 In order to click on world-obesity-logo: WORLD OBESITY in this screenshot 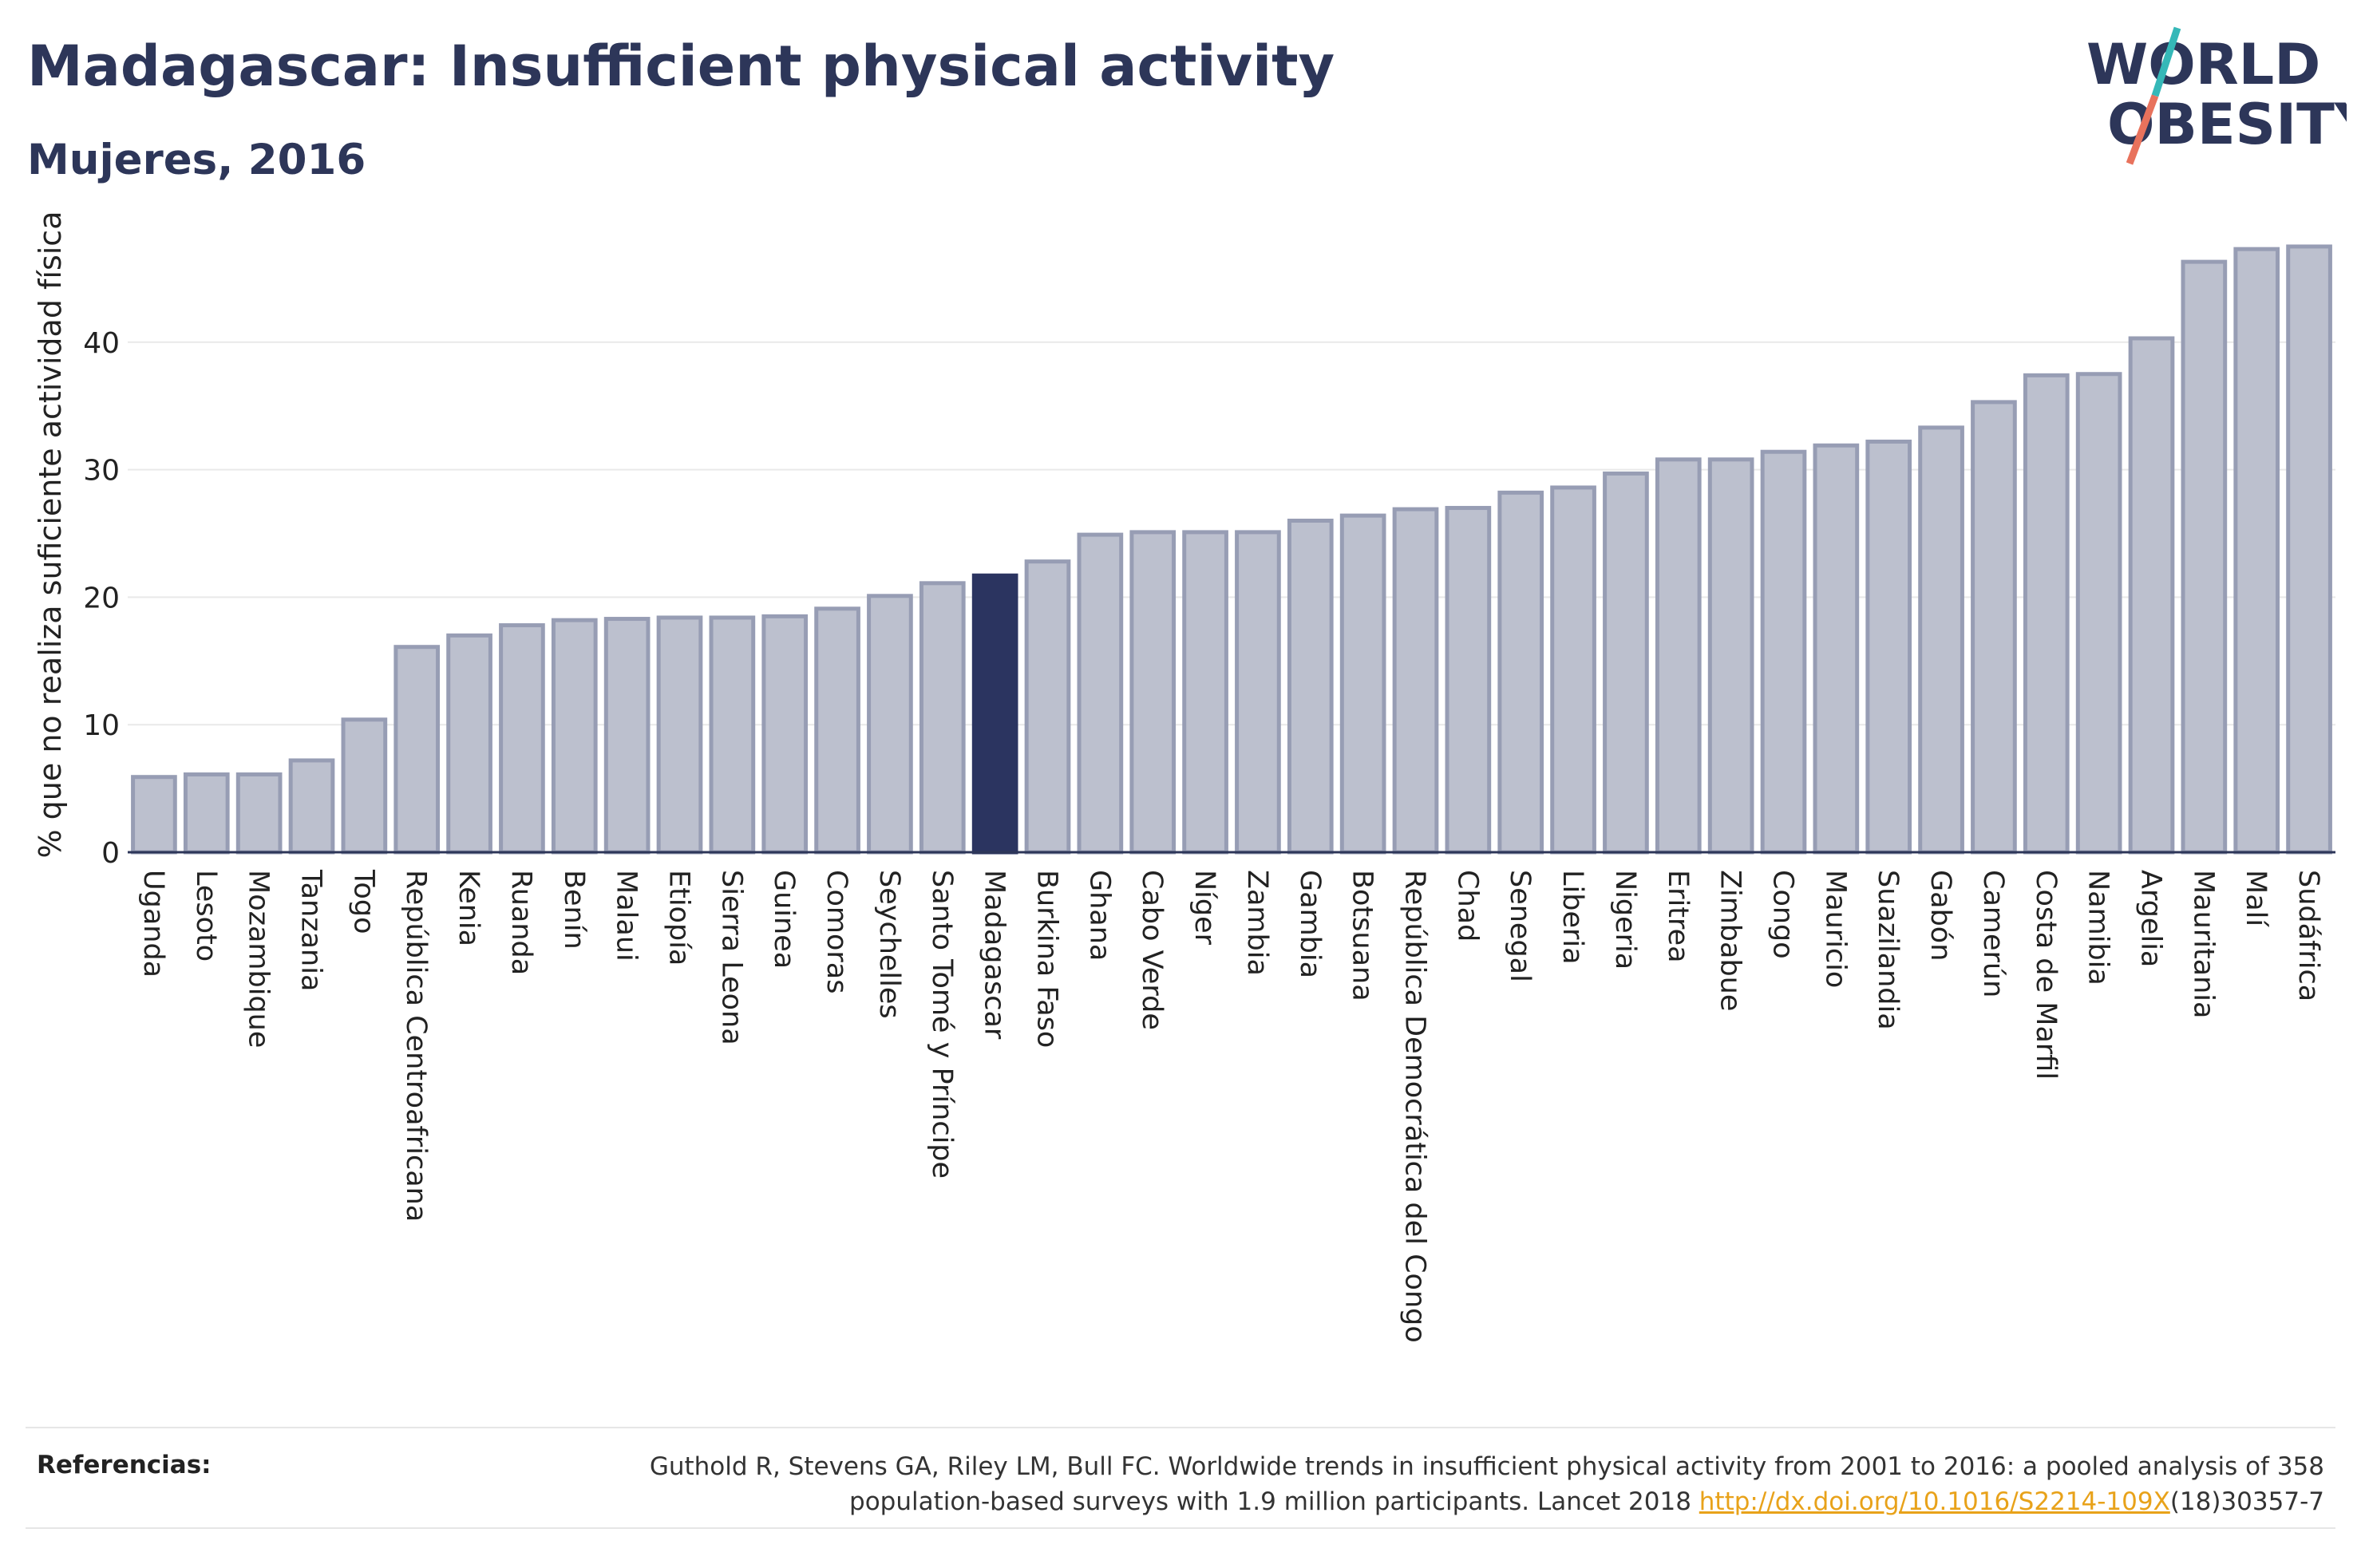, I will do `click(2216, 95)`.